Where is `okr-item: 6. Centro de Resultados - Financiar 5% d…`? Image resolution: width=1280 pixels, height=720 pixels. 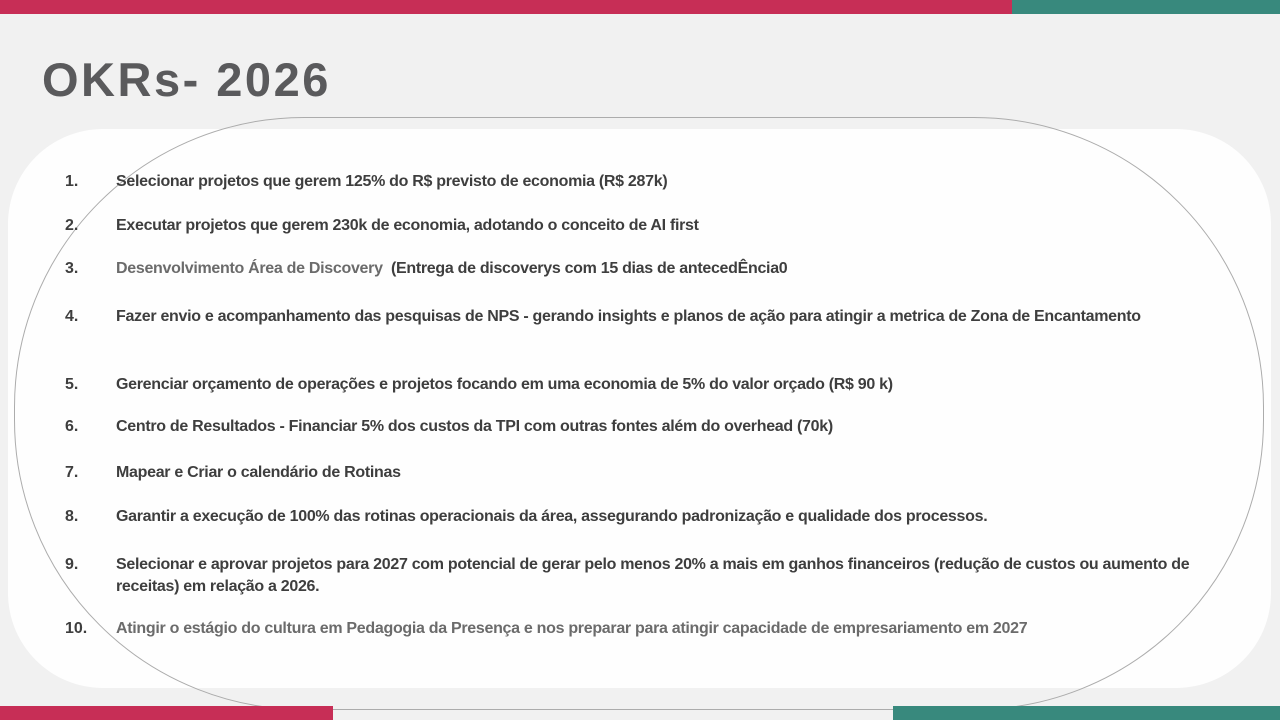
okr-item: 6. Centro de Resultados - Financiar 5% d… is located at coordinates (657, 427).